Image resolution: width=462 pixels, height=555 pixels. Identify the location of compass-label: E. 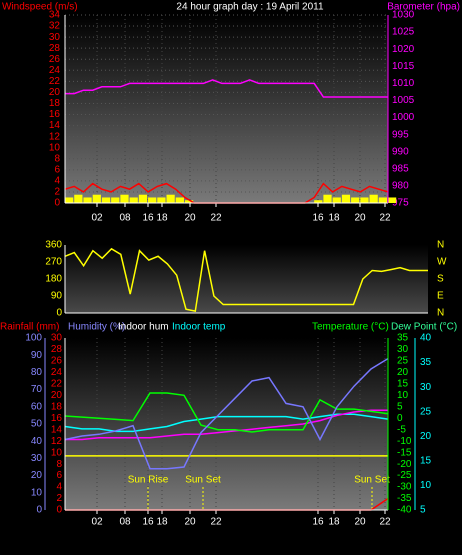
(440, 296).